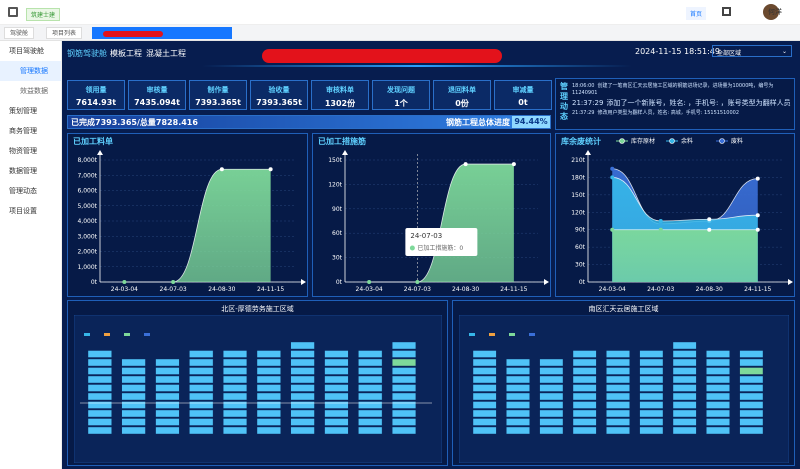  I want to click on y-tick-label: 90t, so click(580, 230).